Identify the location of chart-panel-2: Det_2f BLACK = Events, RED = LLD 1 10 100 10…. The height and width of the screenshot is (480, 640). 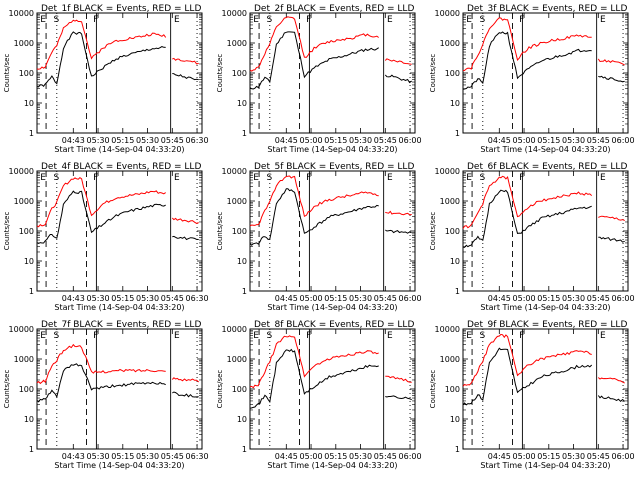
(319, 79).